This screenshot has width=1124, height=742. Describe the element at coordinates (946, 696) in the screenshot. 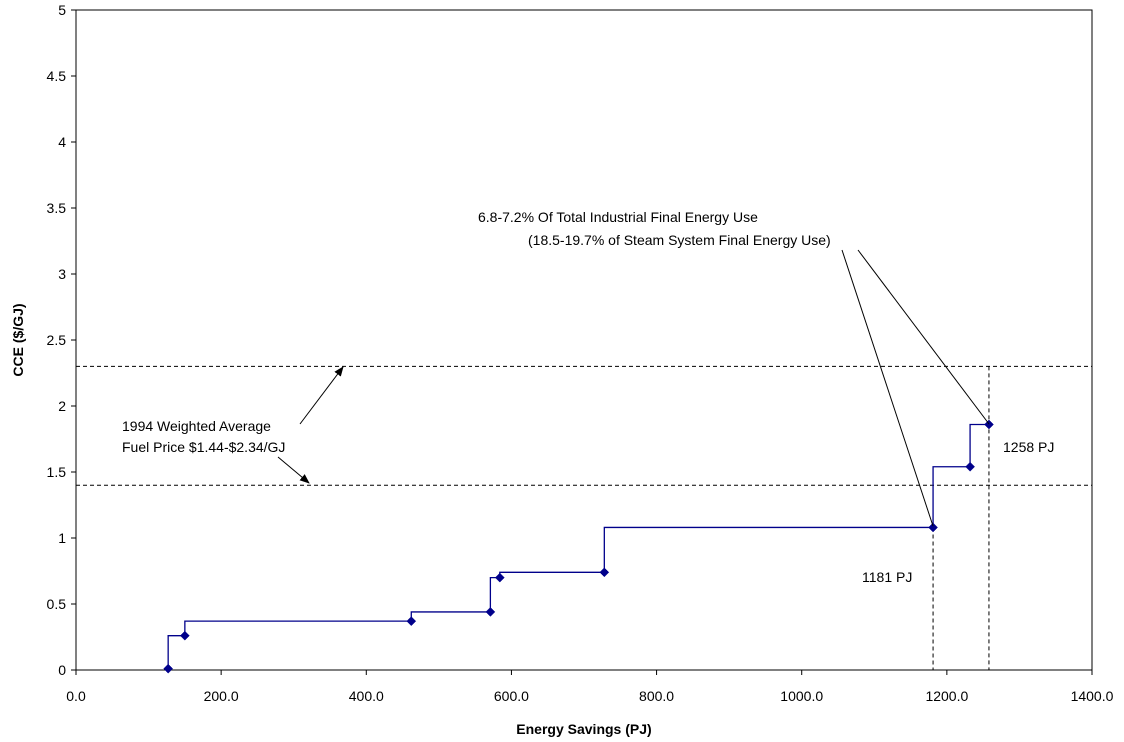

I see `x-tick-label: 1200.0` at that location.